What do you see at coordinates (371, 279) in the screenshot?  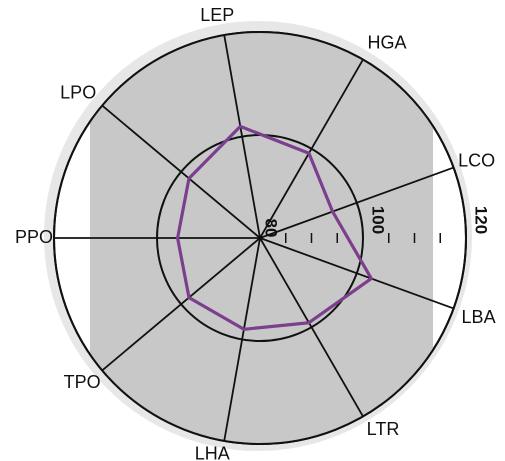 I see `series-point-lba` at bounding box center [371, 279].